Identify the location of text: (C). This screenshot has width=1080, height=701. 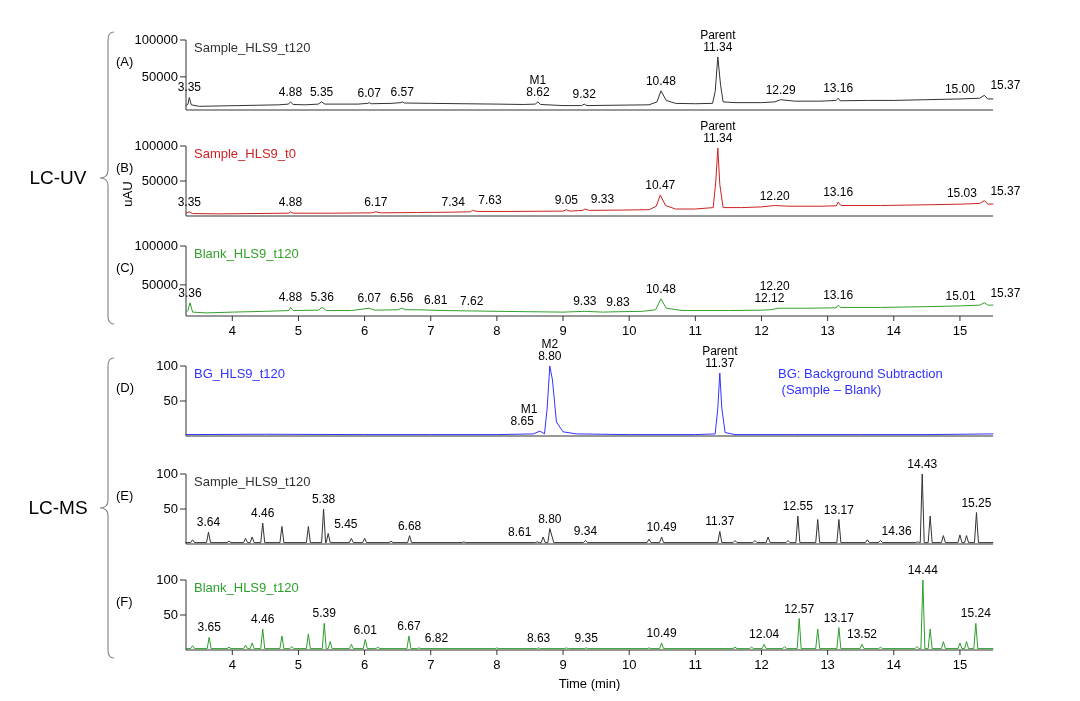
(125, 267).